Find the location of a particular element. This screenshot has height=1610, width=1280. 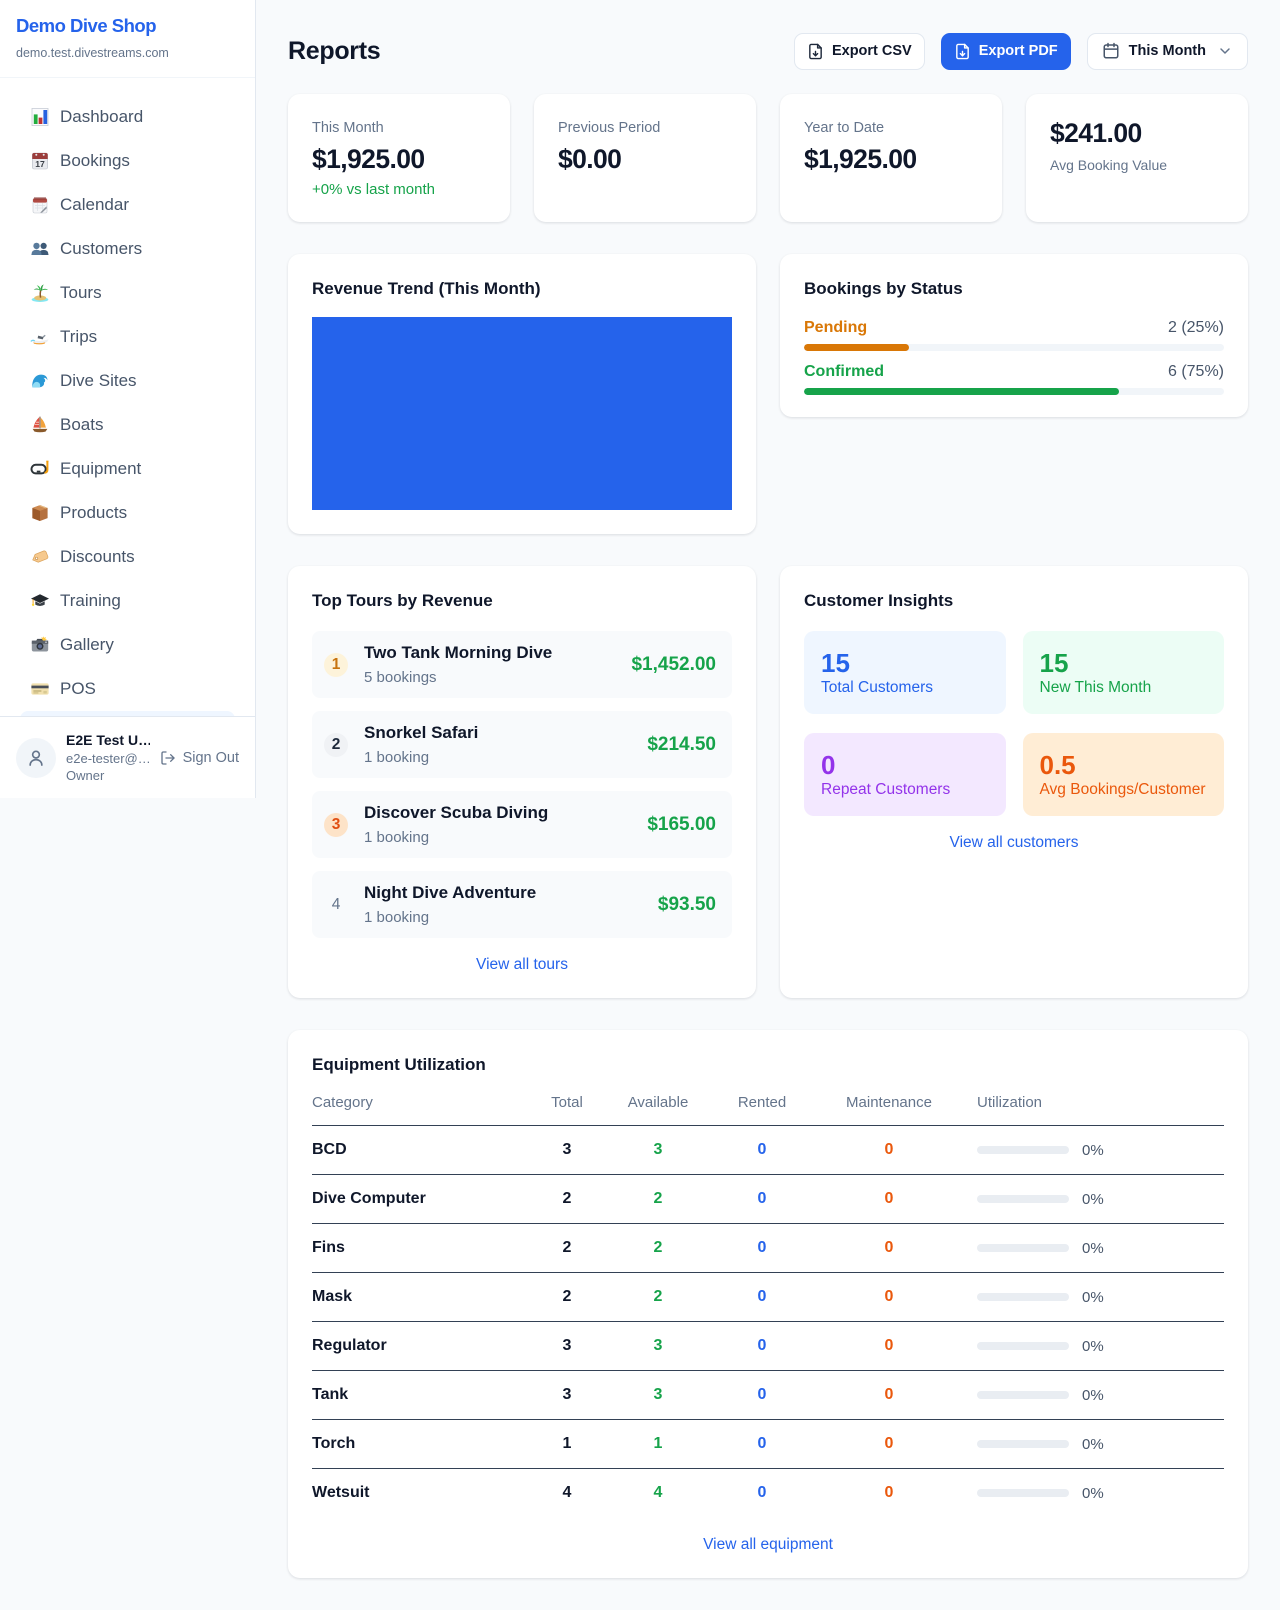

svg-text: 17 is located at coordinates (40, 164).